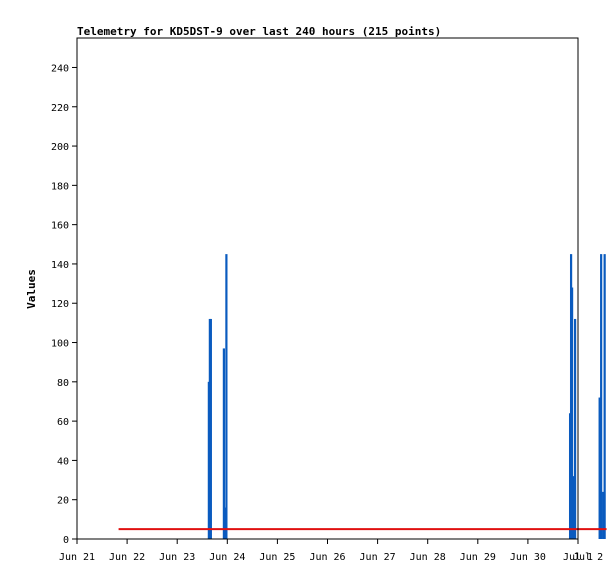 Image resolution: width=615 pixels, height=579 pixels. Describe the element at coordinates (60, 344) in the screenshot. I see `y-tick-label: 100` at that location.